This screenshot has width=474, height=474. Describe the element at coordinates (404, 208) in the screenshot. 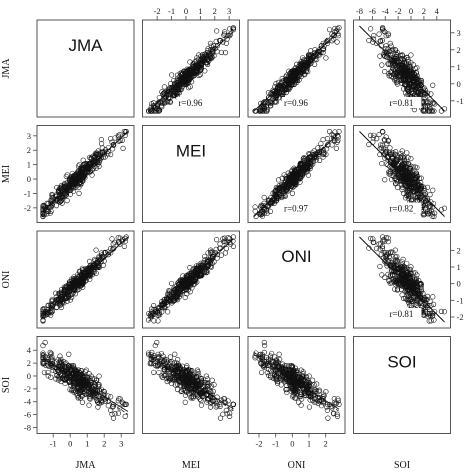

I see `correlation-label-bg` at that location.